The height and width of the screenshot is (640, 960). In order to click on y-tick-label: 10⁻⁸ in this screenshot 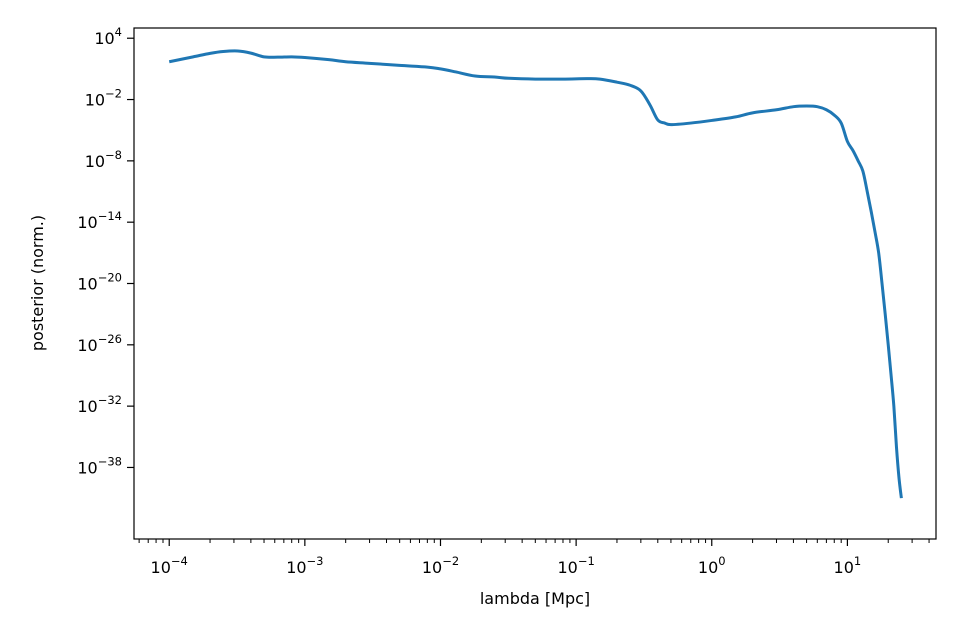, I will do `click(103, 159)`.